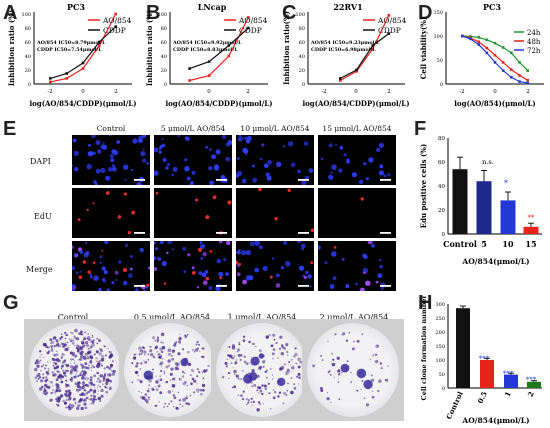 This screenshot has height=428, width=550. Describe the element at coordinates (111, 128) in the screenshot. I see `panel-e-col-label: Control` at that location.